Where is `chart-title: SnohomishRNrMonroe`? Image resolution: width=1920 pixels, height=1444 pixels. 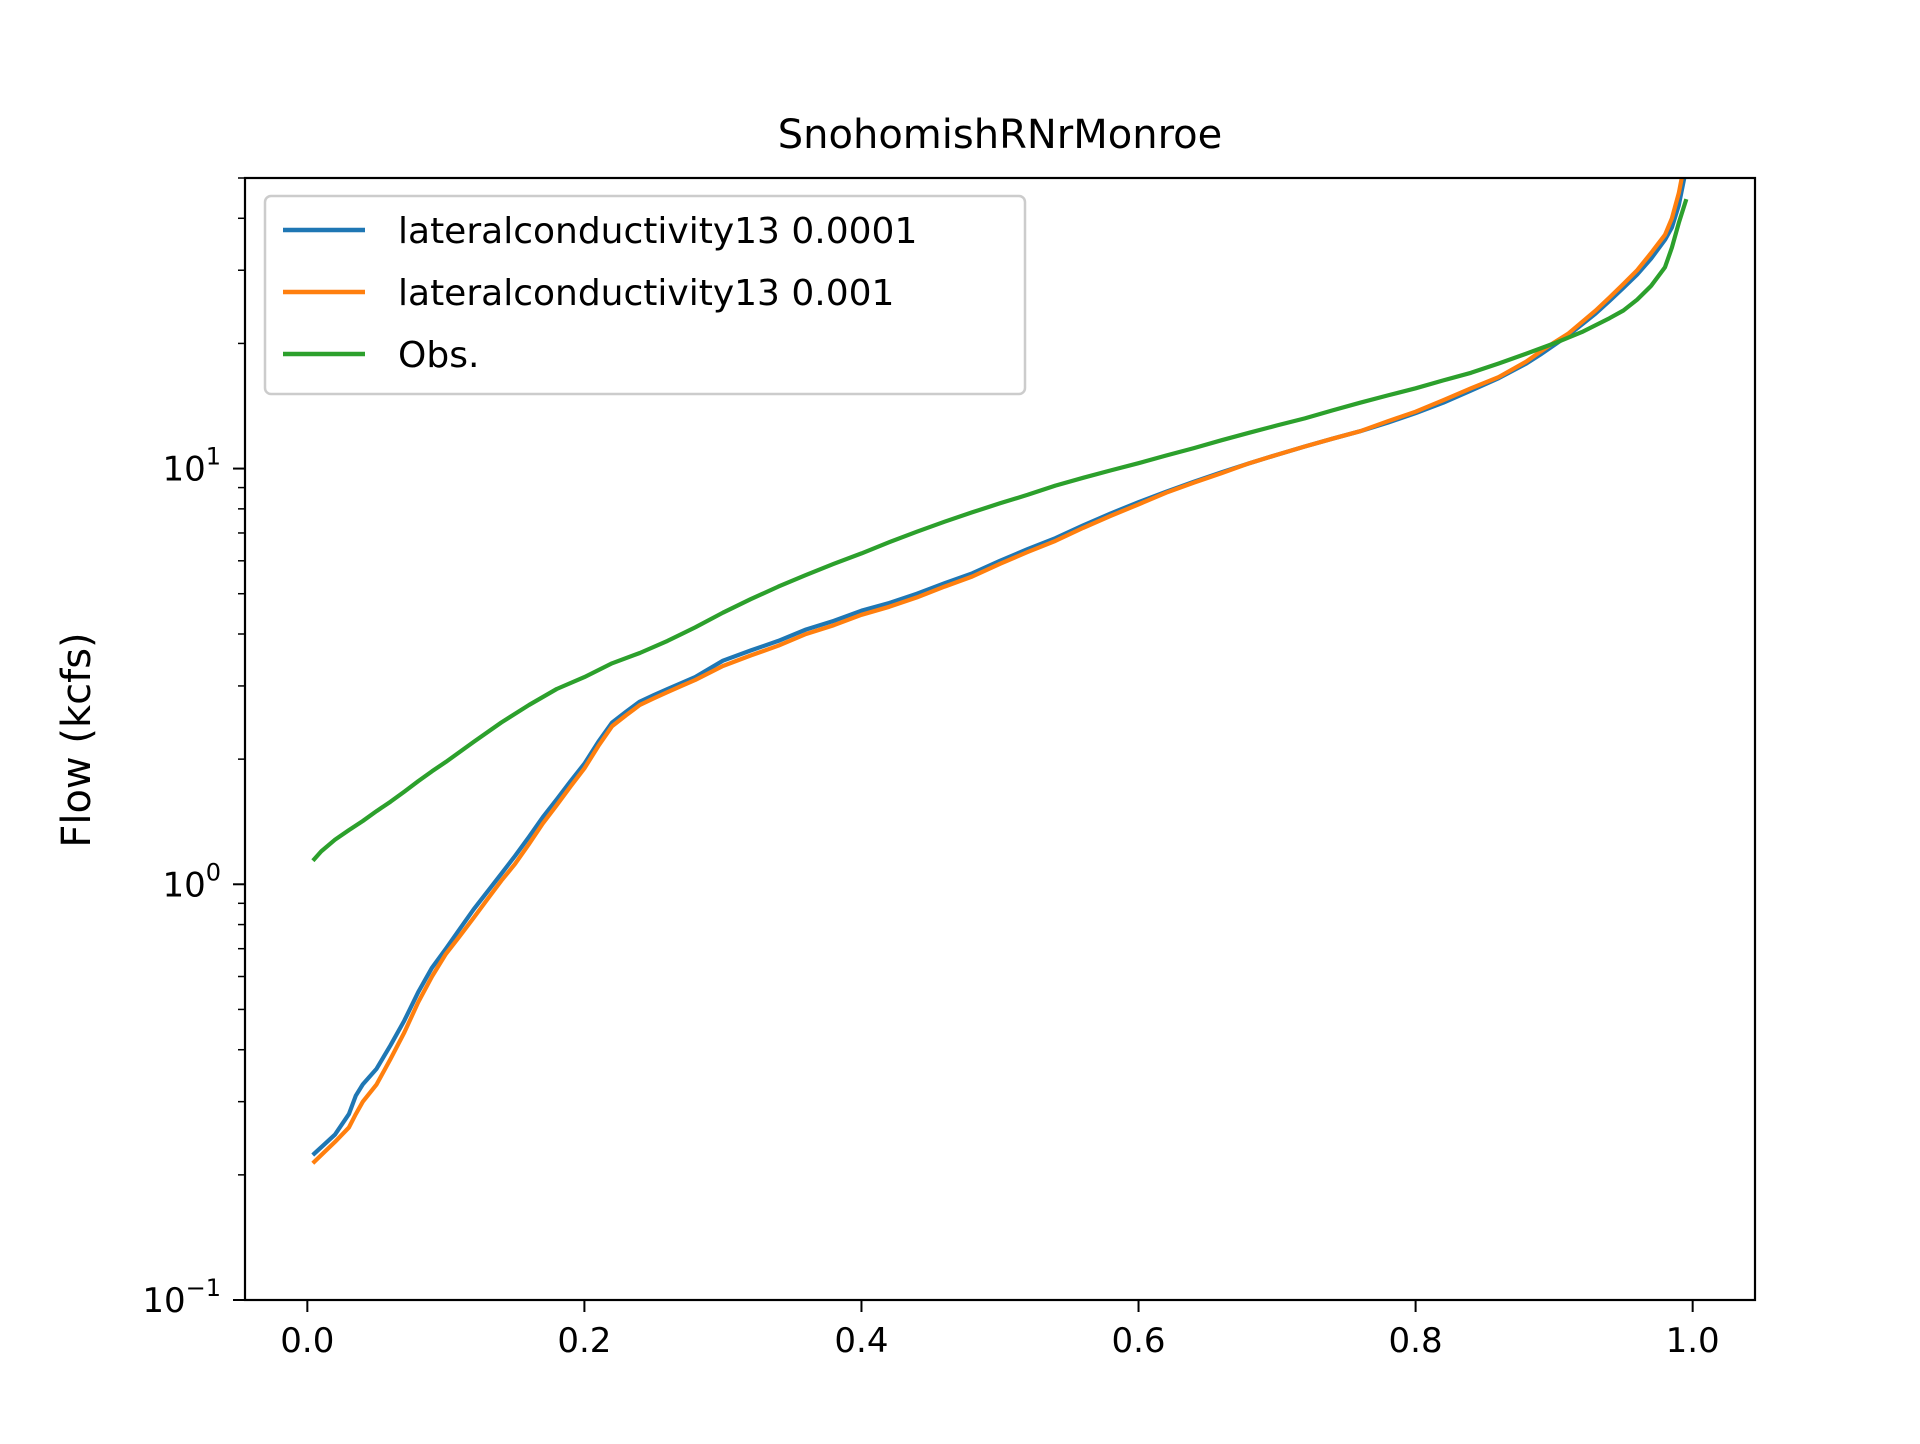 chart-title: SnohomishRNrMonroe is located at coordinates (1000, 135).